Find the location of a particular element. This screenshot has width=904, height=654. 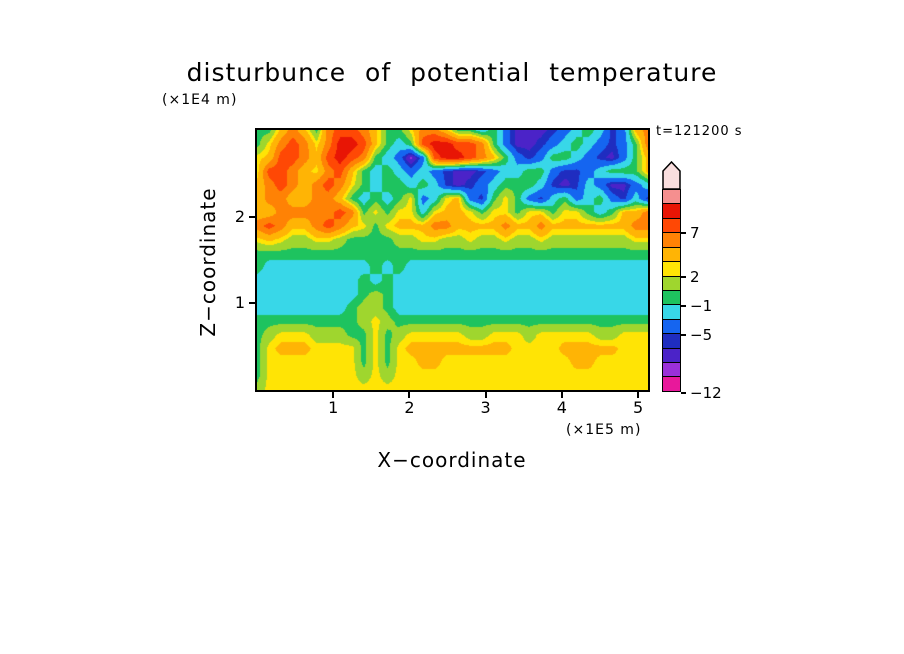

colorbar-label: −1 is located at coordinates (701, 305).